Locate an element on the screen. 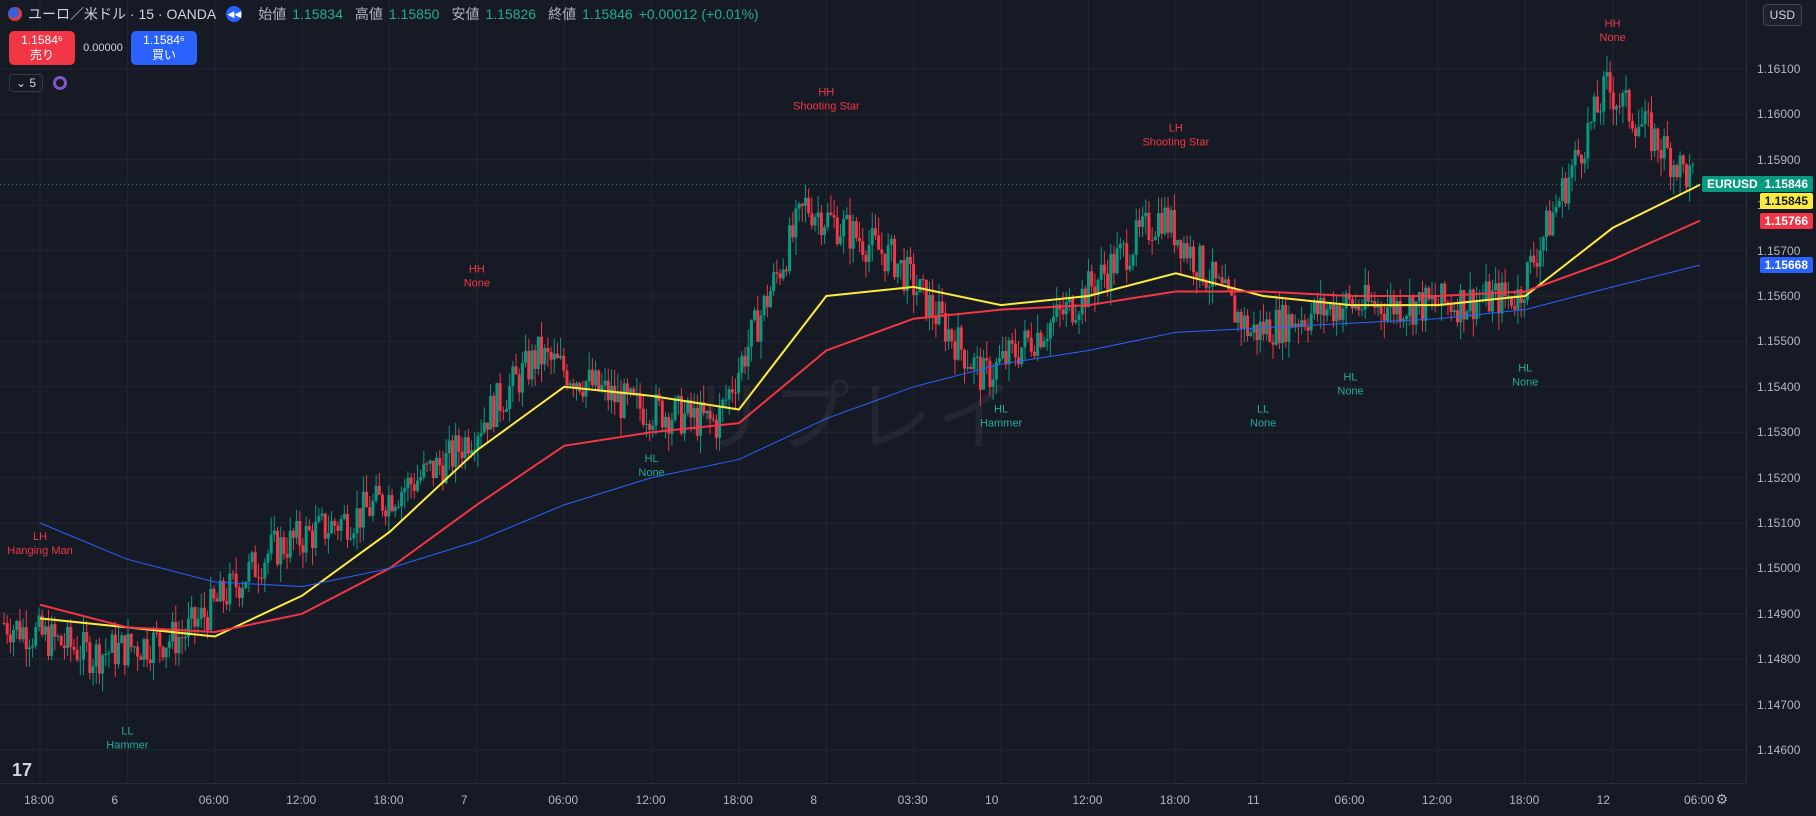 This screenshot has height=816, width=1816. buy-button: 1.1584⁶ 買い is located at coordinates (164, 48).